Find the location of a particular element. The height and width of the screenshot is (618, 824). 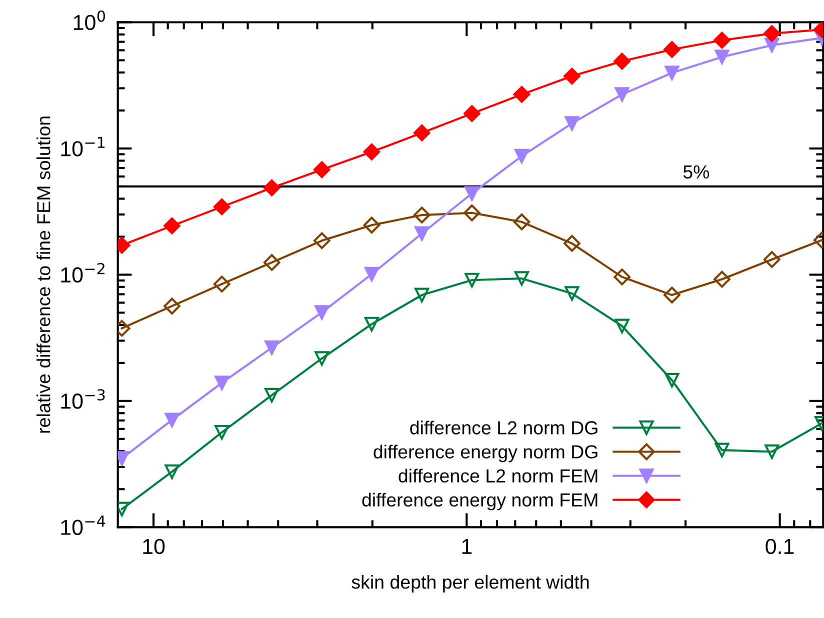

legend-label: difference L2 norm FEM is located at coordinates (498, 475).